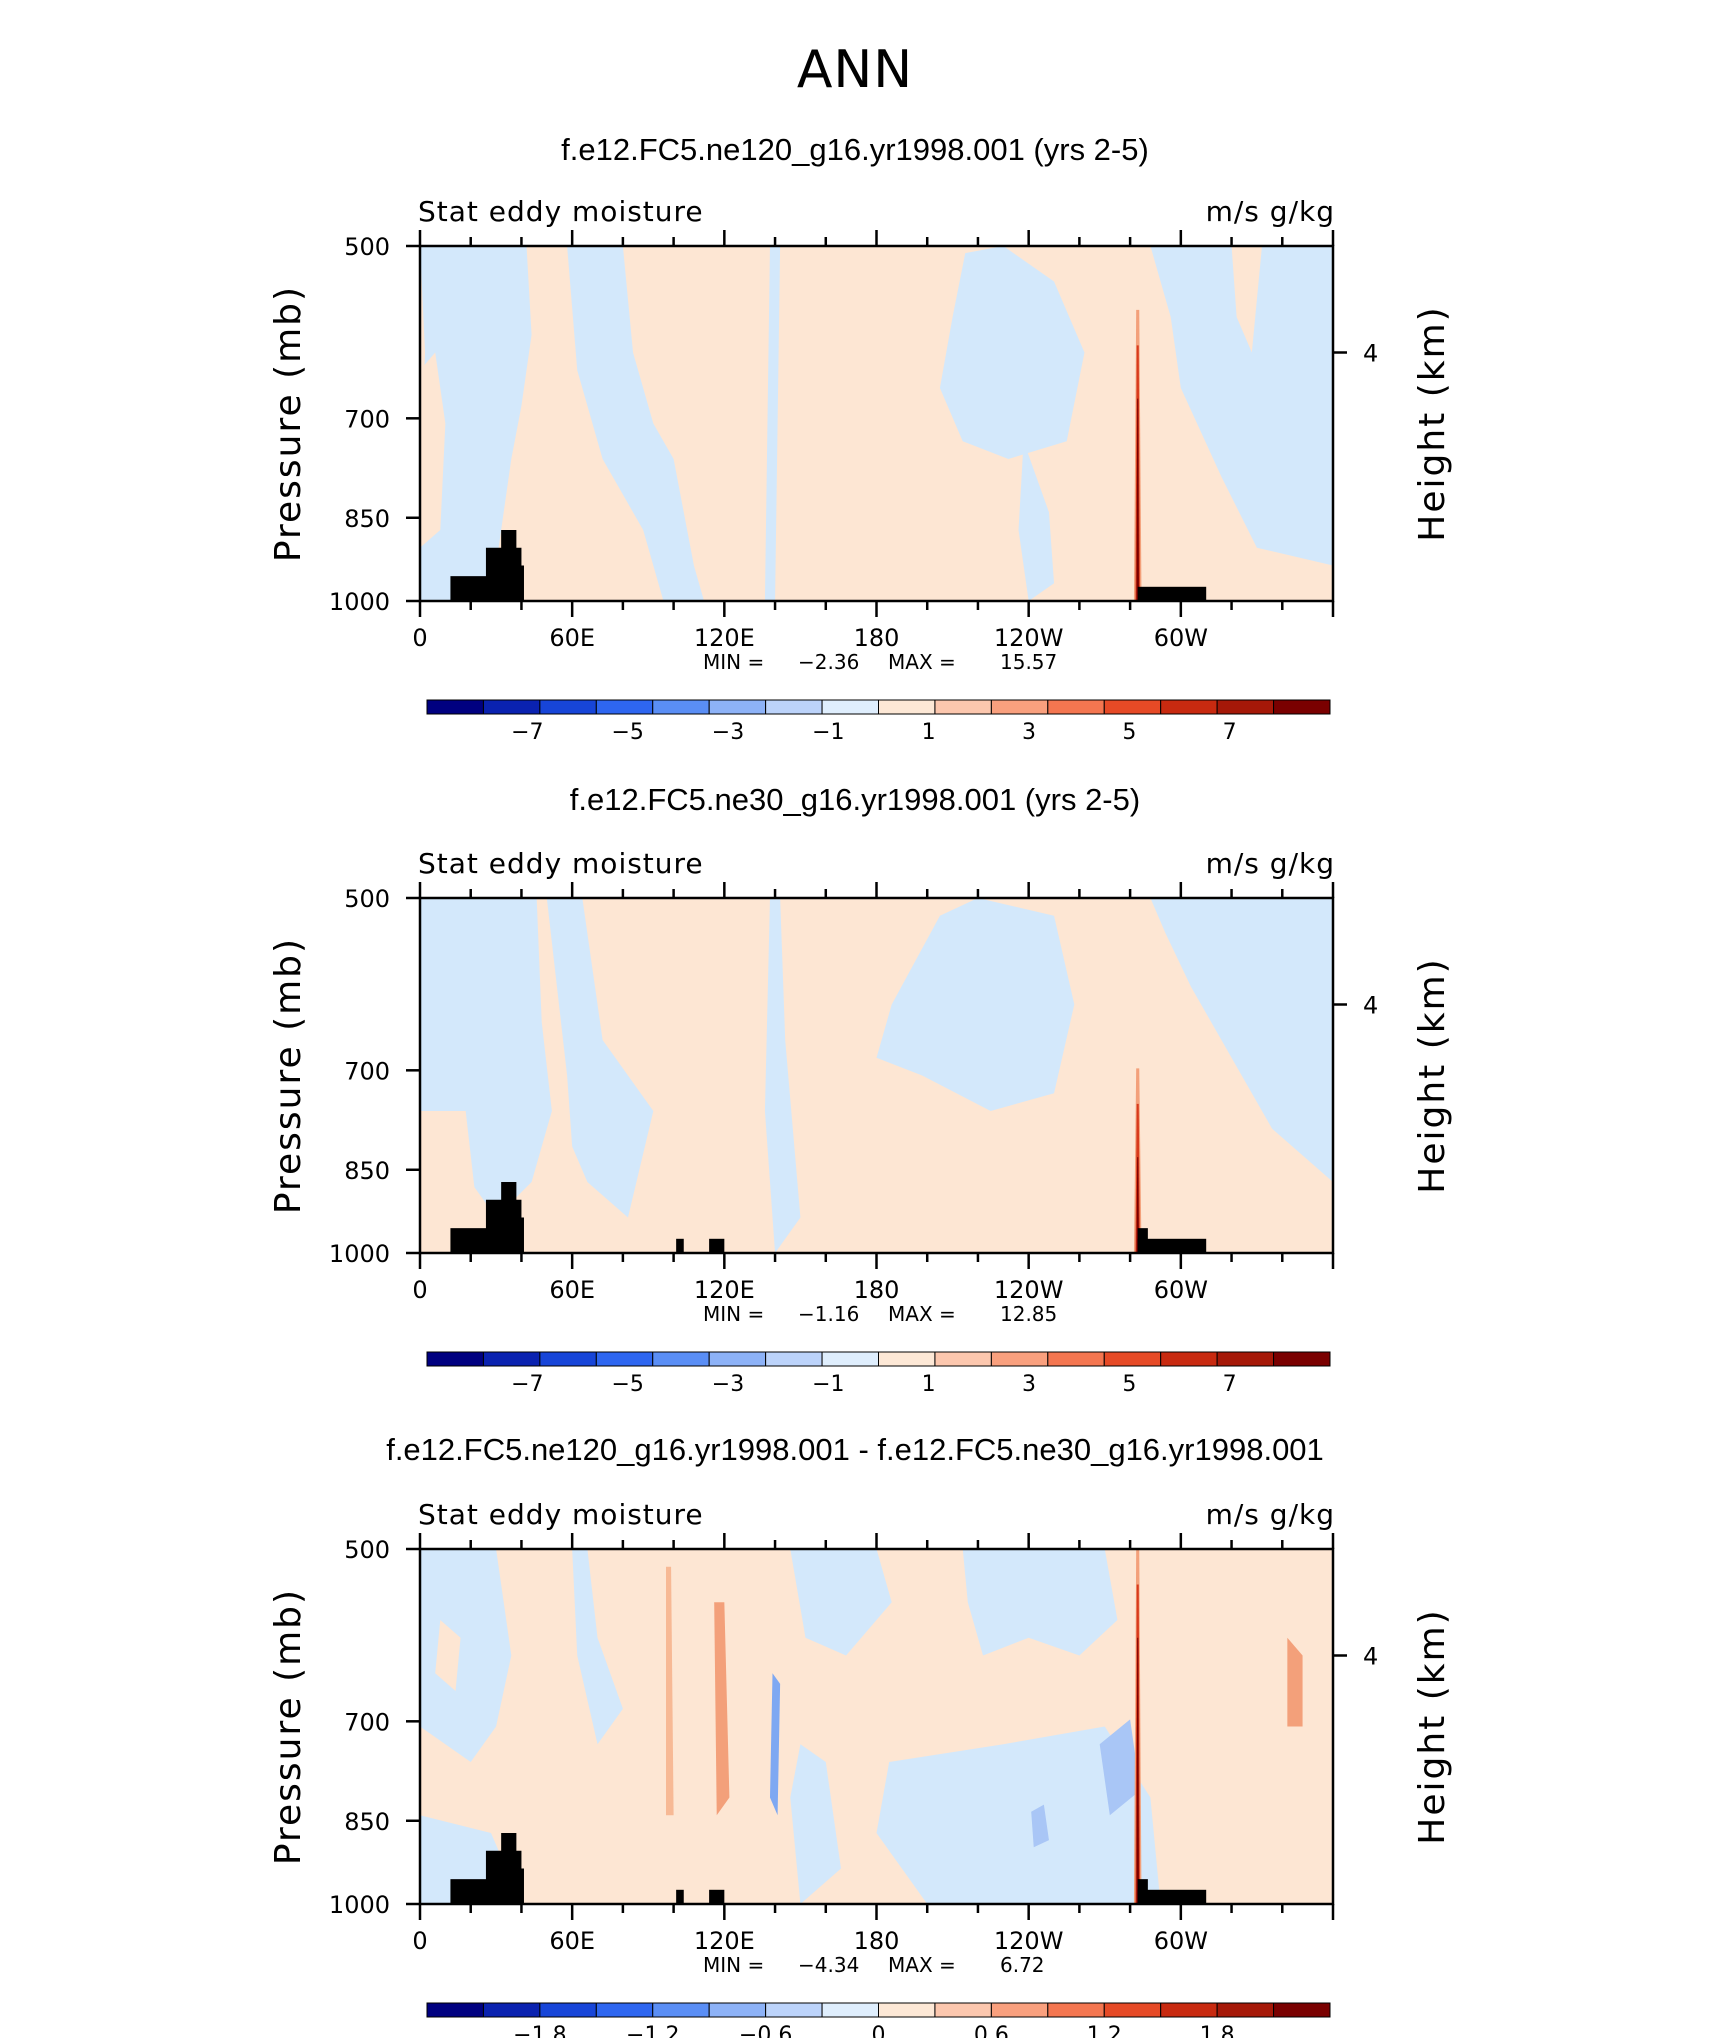 Image resolution: width=1710 pixels, height=2038 pixels. Describe the element at coordinates (828, 1384) in the screenshot. I see `colorbar-label: −1` at that location.